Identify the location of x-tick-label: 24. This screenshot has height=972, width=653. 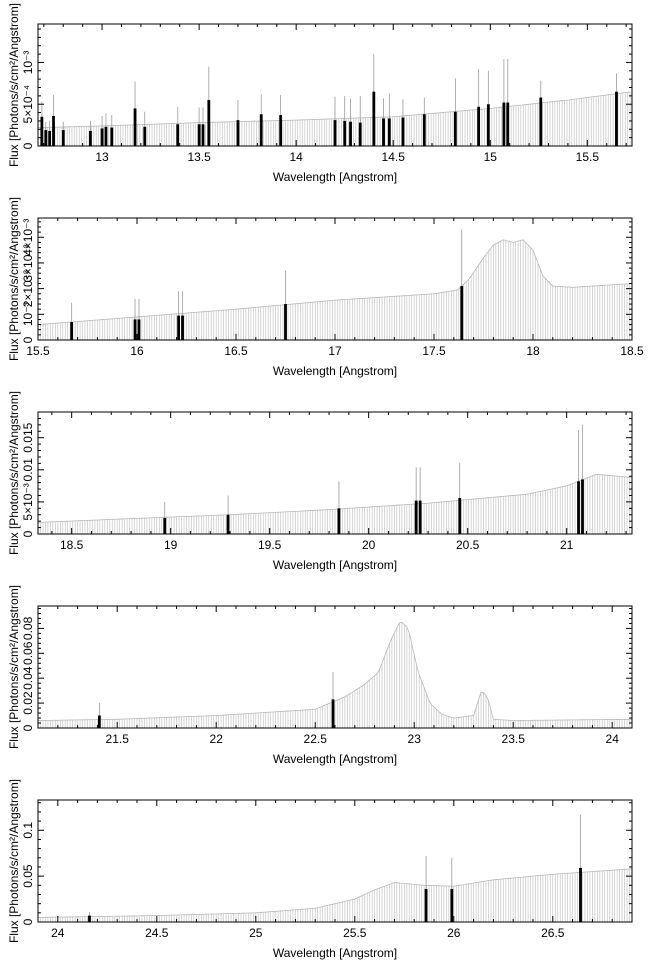
(613, 739).